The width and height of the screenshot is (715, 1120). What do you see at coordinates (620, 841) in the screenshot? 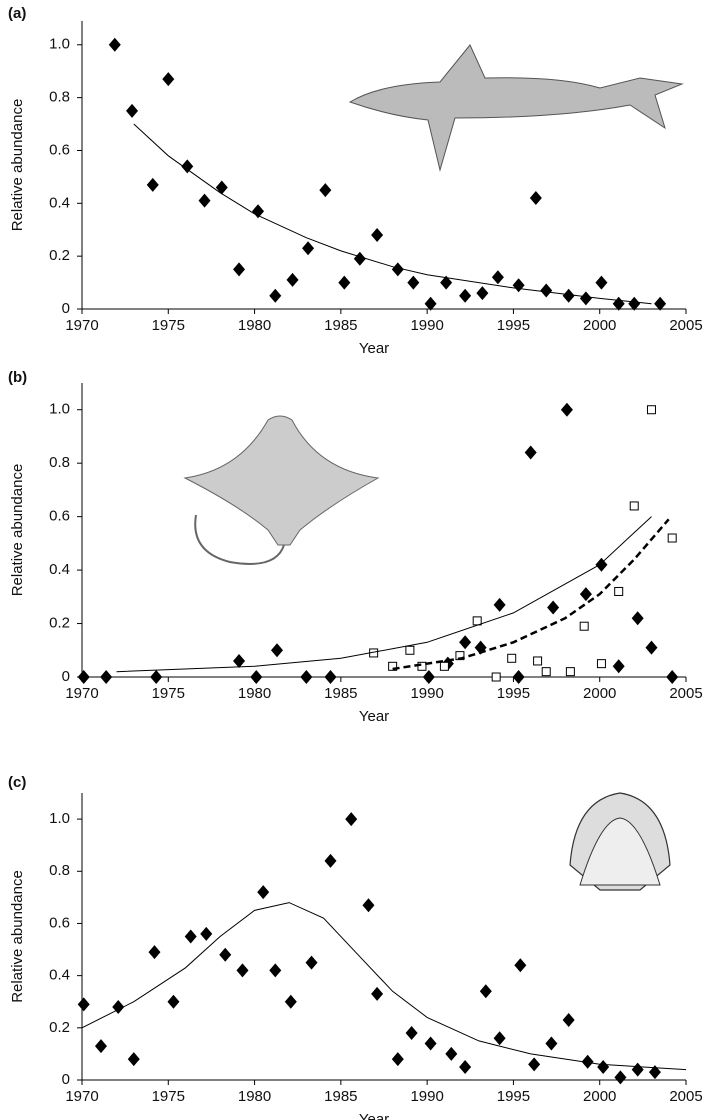
I see `scallop-illustration` at bounding box center [620, 841].